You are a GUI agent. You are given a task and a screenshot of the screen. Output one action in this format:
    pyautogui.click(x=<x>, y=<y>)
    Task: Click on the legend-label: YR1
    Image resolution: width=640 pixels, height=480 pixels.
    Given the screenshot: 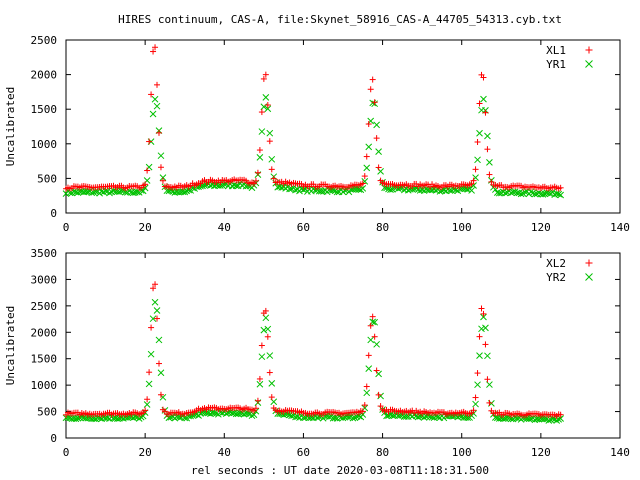 What is the action you would take?
    pyautogui.click(x=556, y=64)
    